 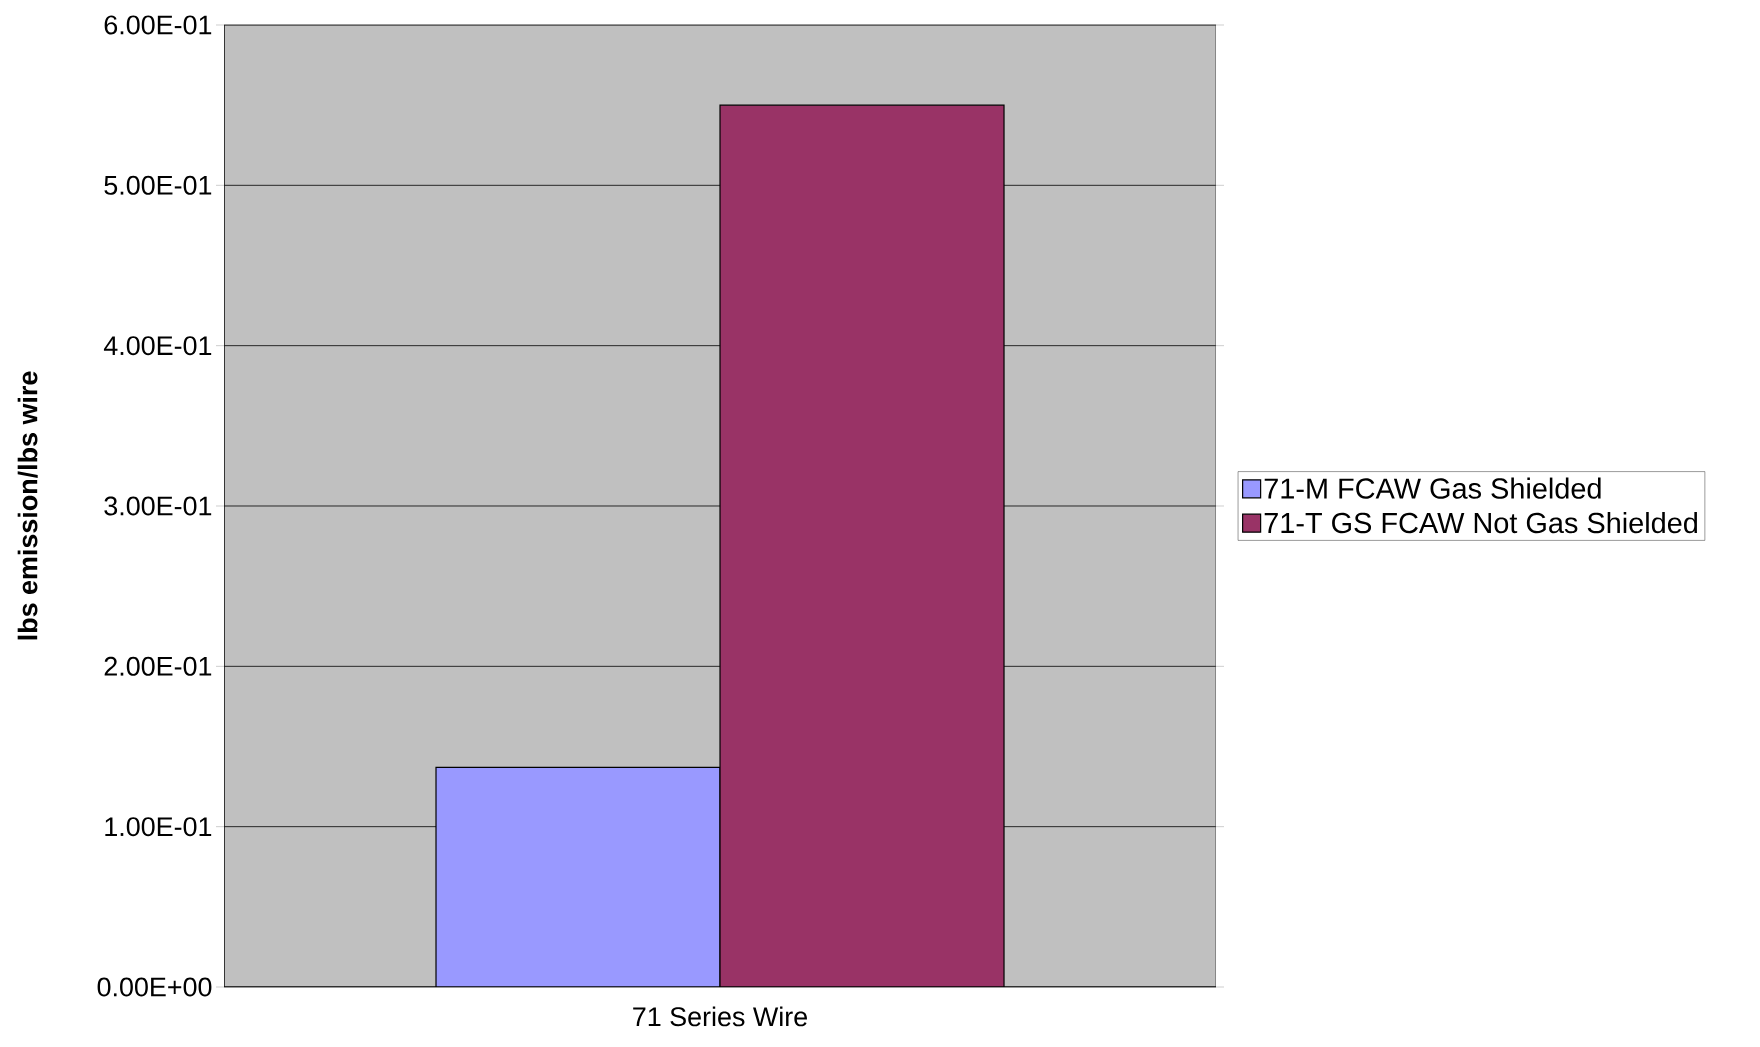 What do you see at coordinates (1480, 522) in the screenshot?
I see `legend-label: 71-T GS FCAW Not Gas Shielded` at bounding box center [1480, 522].